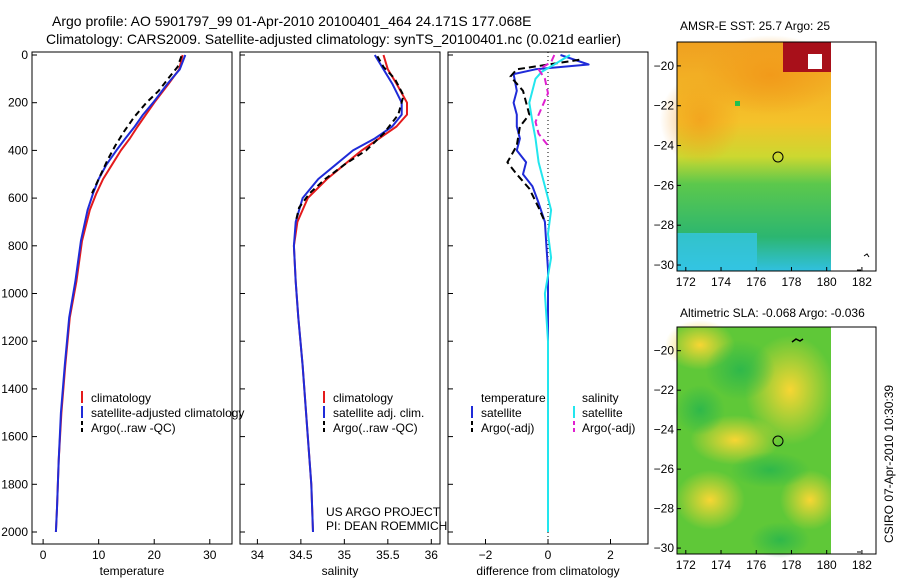 The image size is (900, 580). What do you see at coordinates (841, 156) in the screenshot?
I see `sst-no-data` at bounding box center [841, 156].